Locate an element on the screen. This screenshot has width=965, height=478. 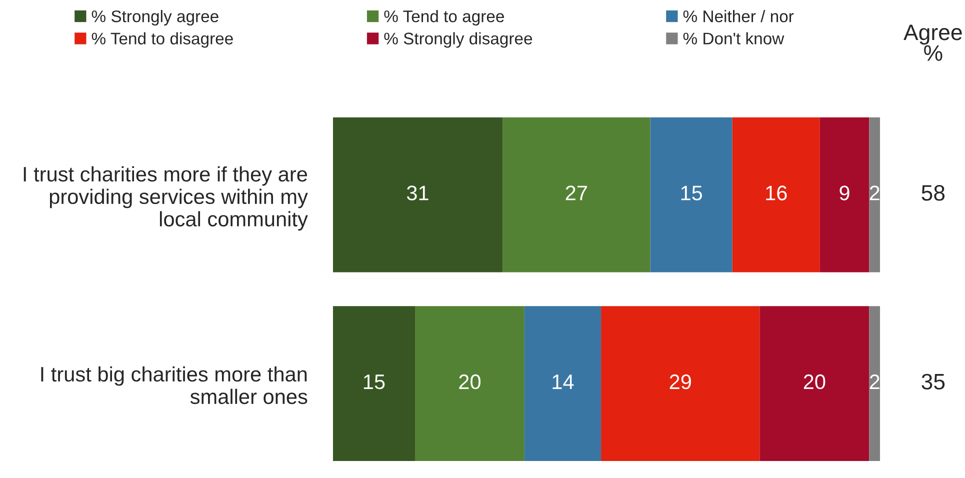
data-label: 9 is located at coordinates (845, 193).